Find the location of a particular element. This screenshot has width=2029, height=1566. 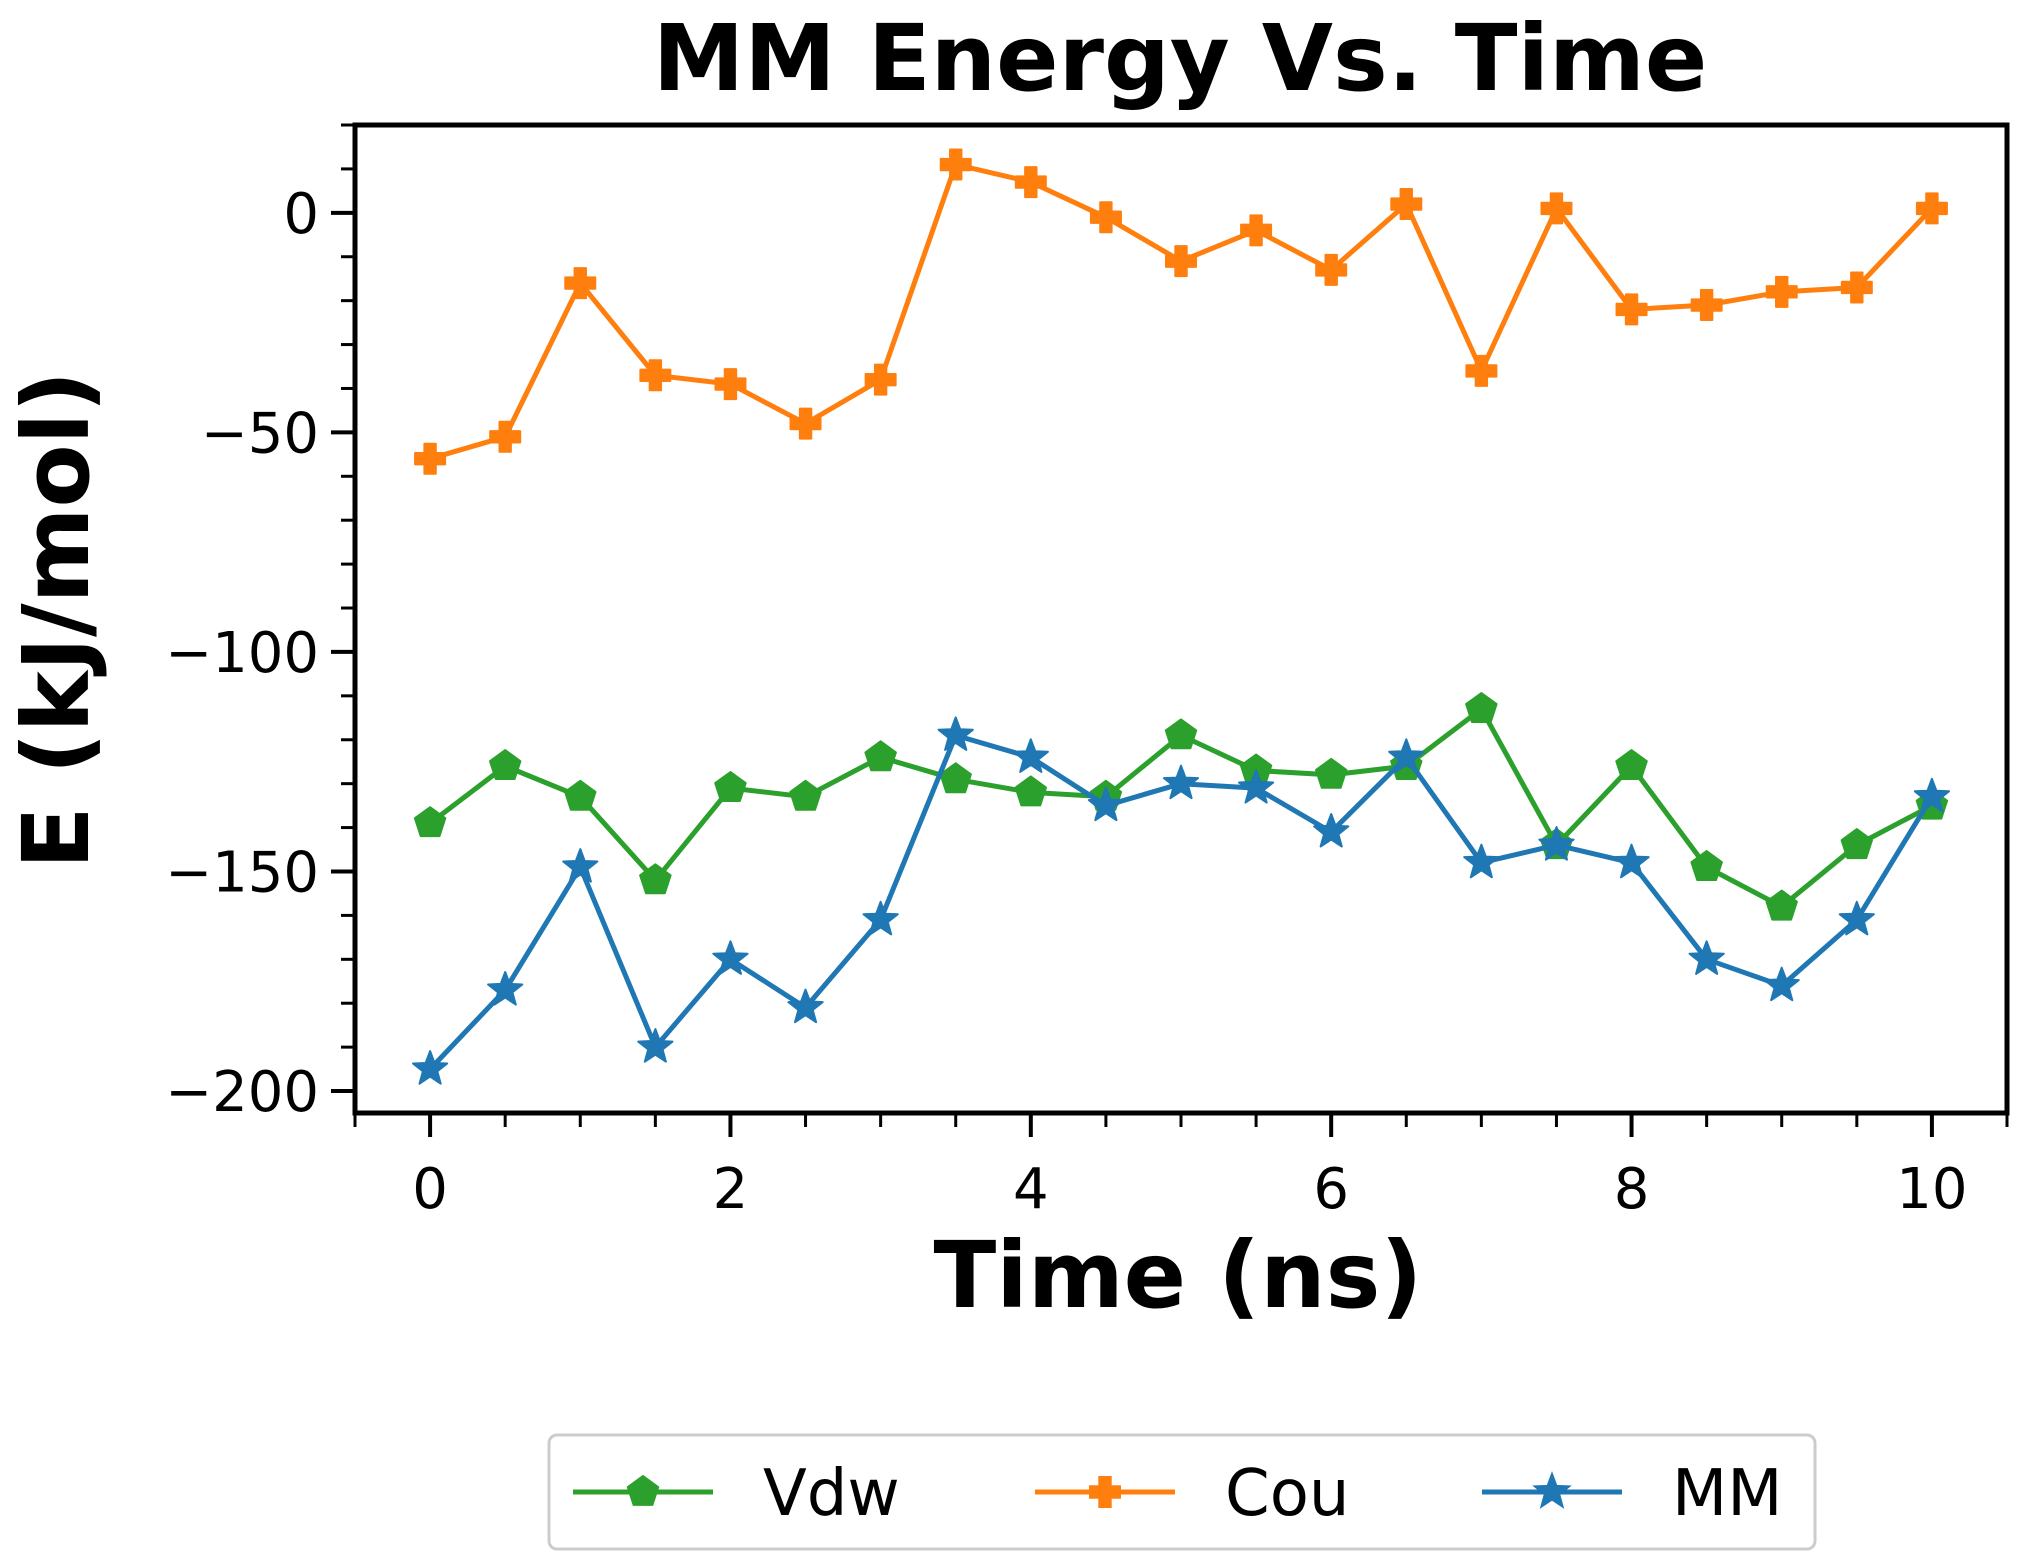

y-axis-label-group: E (kJ/mol) is located at coordinates (56, 620).